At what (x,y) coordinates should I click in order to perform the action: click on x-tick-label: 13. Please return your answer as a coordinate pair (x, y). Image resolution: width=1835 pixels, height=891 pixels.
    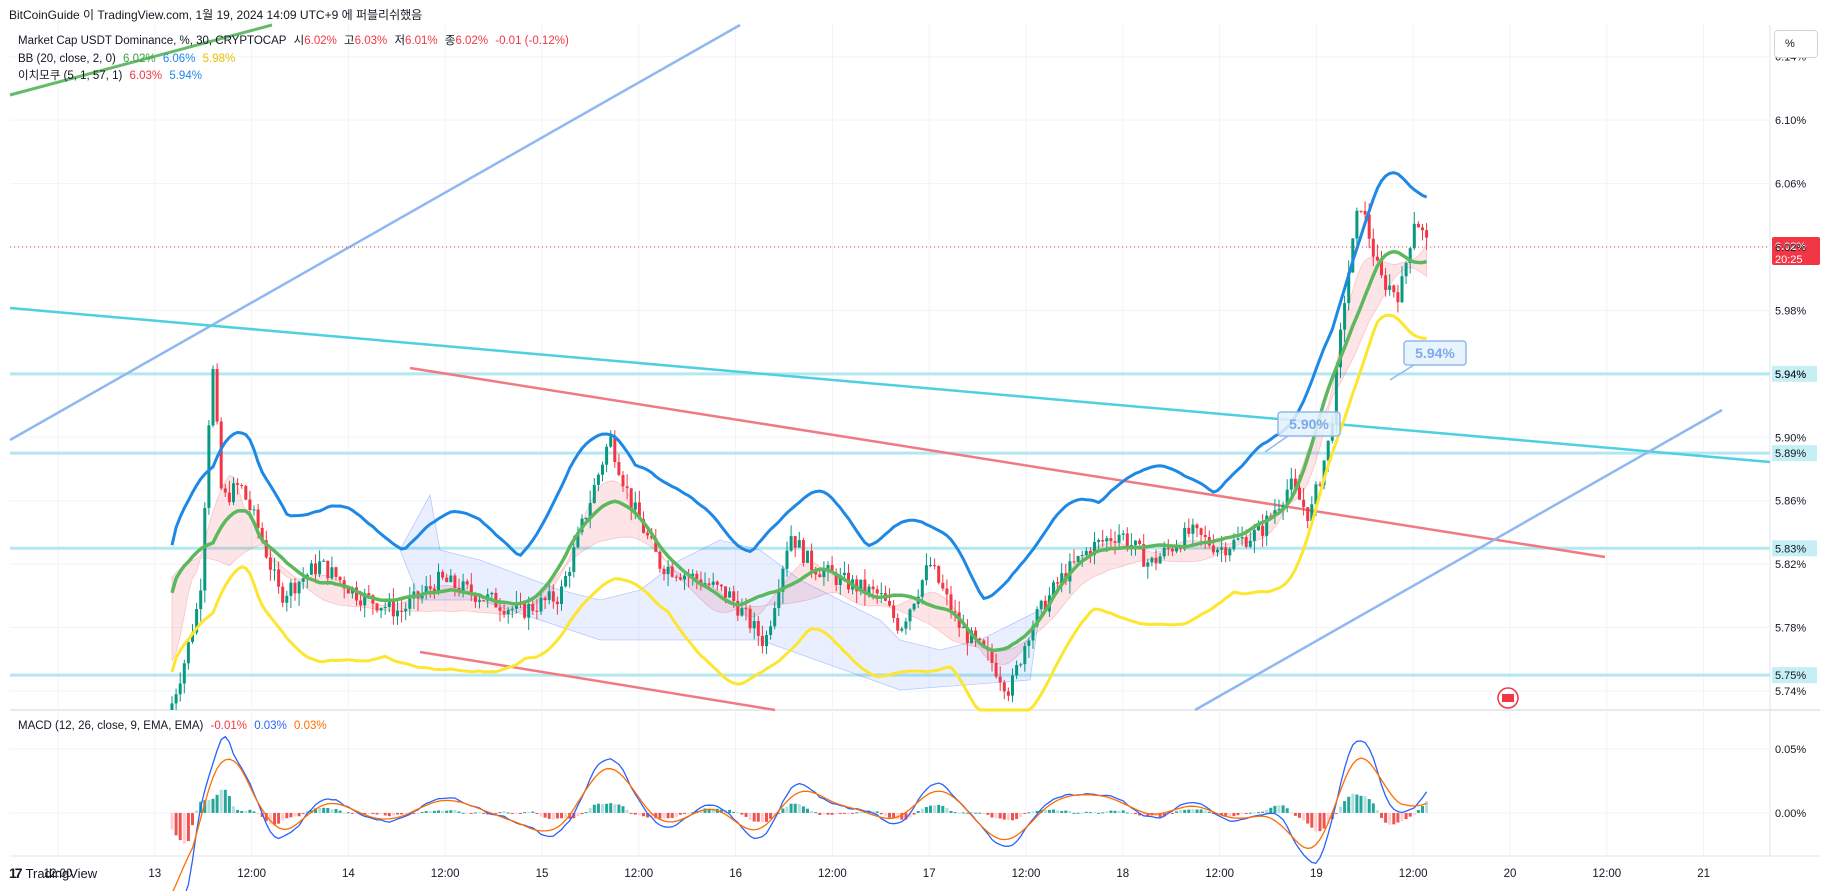
    Looking at the image, I should click on (154, 874).